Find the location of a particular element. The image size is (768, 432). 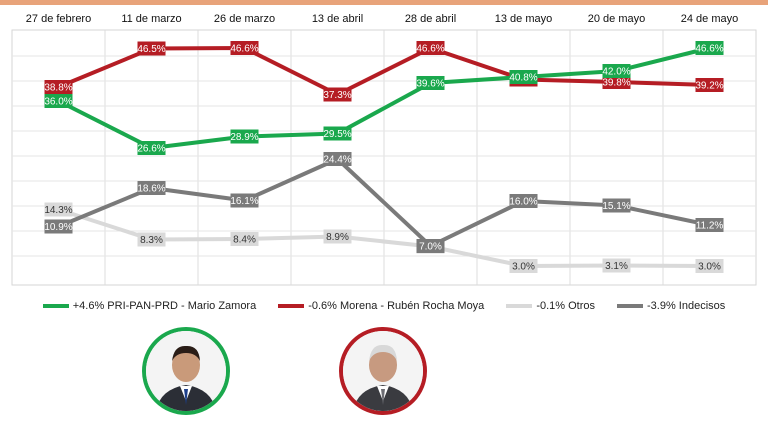

series-otros-point: 8.3% is located at coordinates (151, 239).